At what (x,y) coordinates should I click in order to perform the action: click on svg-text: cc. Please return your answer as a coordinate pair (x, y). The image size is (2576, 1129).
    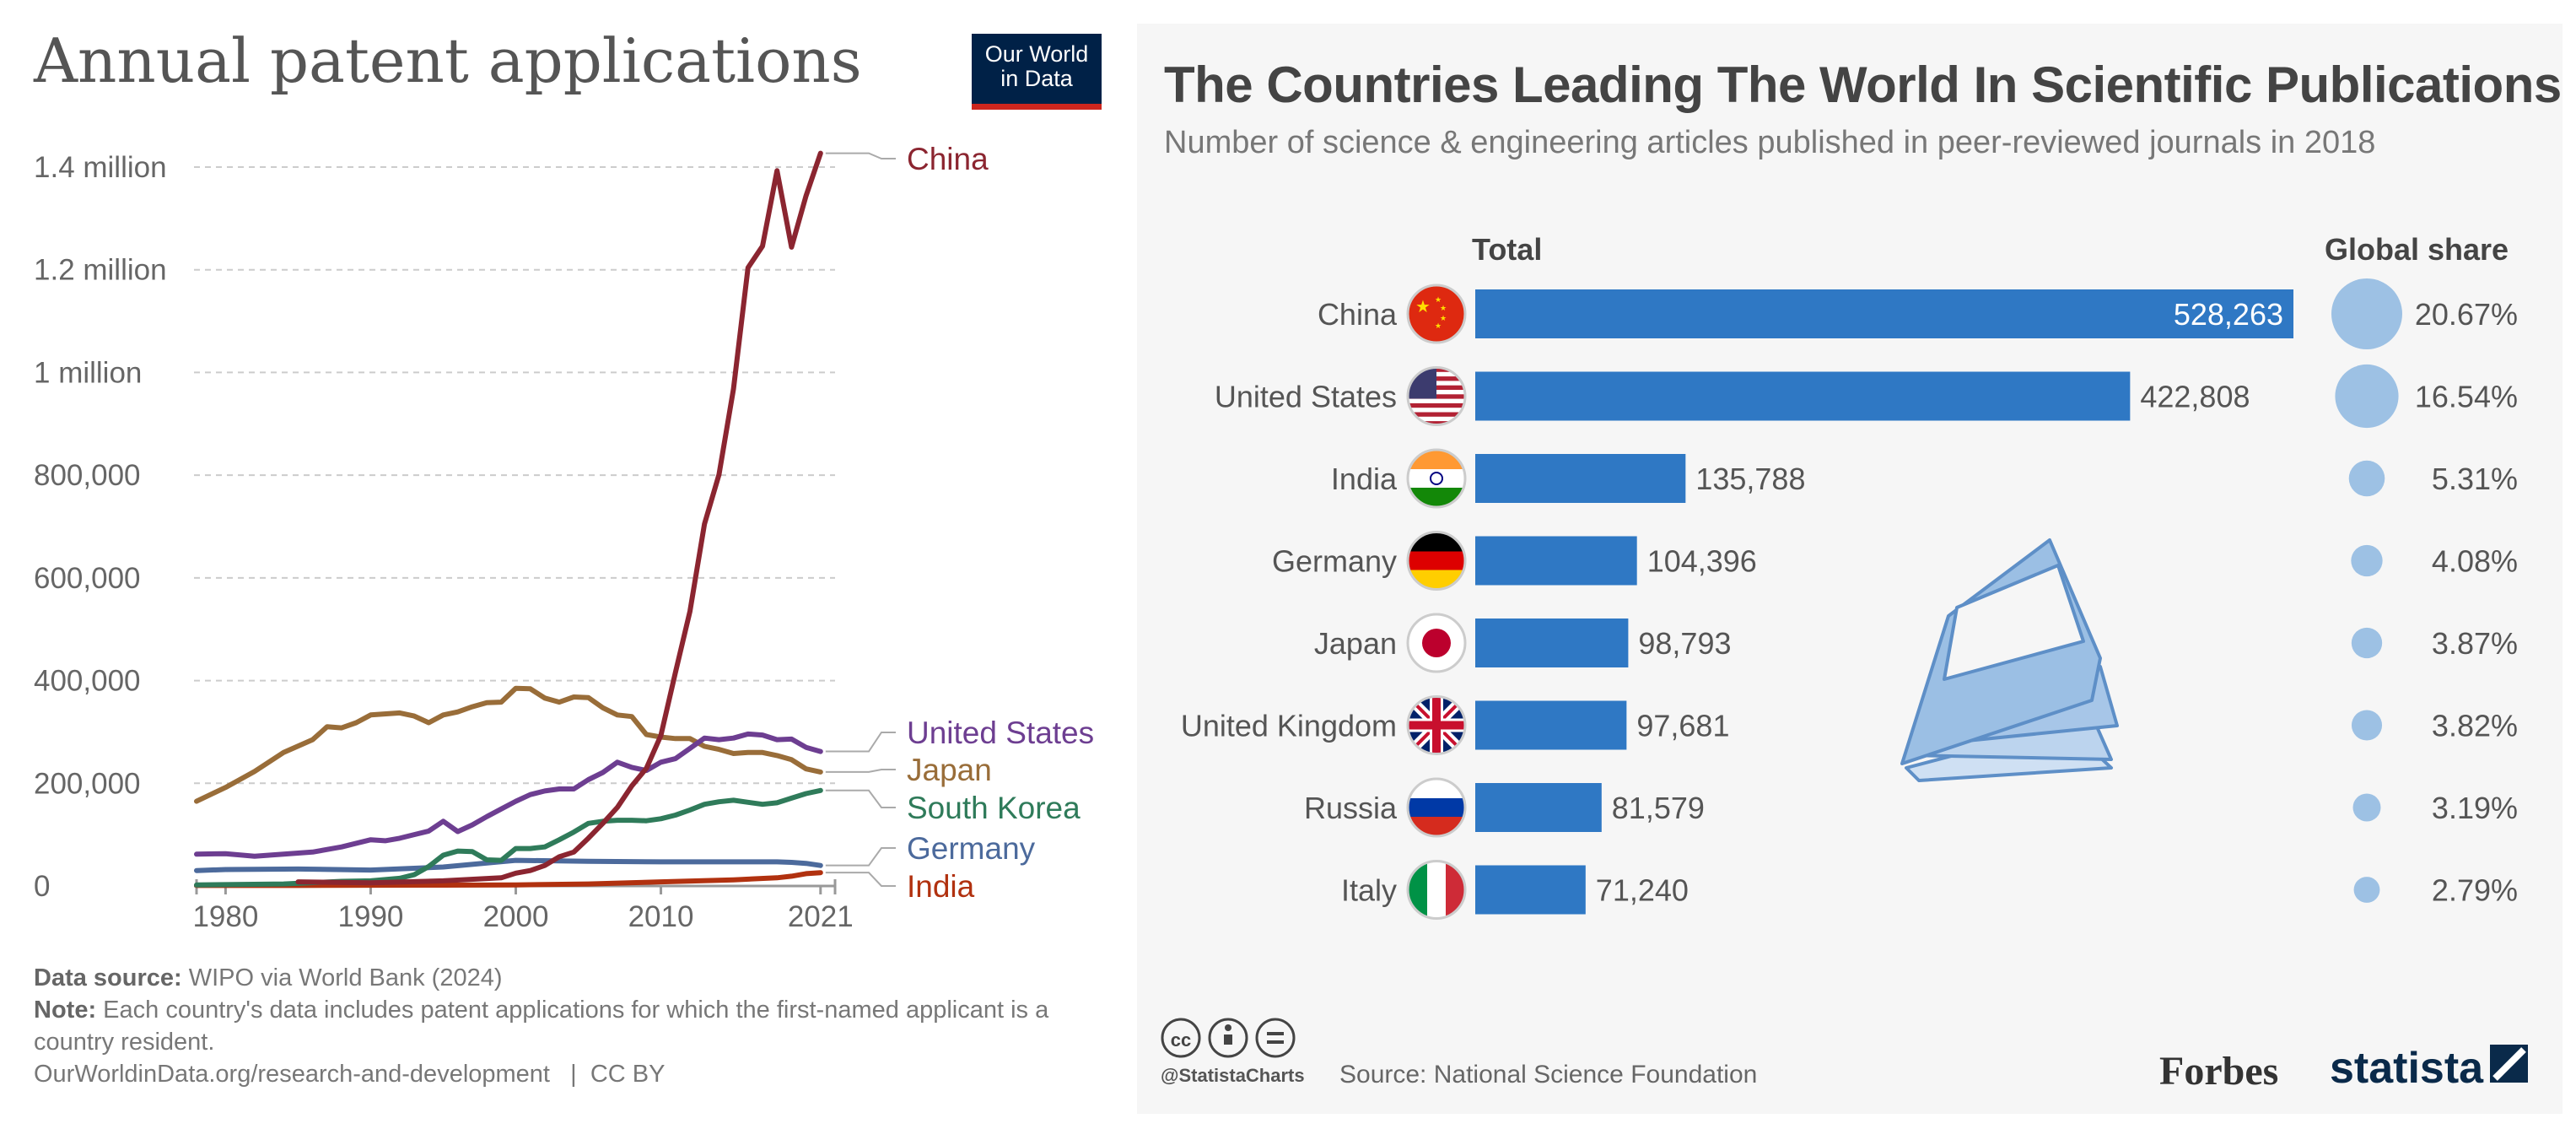
    Looking at the image, I should click on (1181, 1040).